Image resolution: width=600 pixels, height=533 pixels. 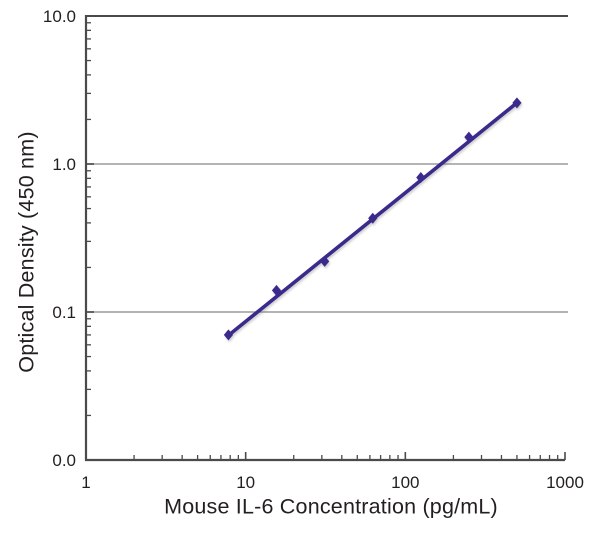 I want to click on y-tick-label: 0.0, so click(x=64, y=460).